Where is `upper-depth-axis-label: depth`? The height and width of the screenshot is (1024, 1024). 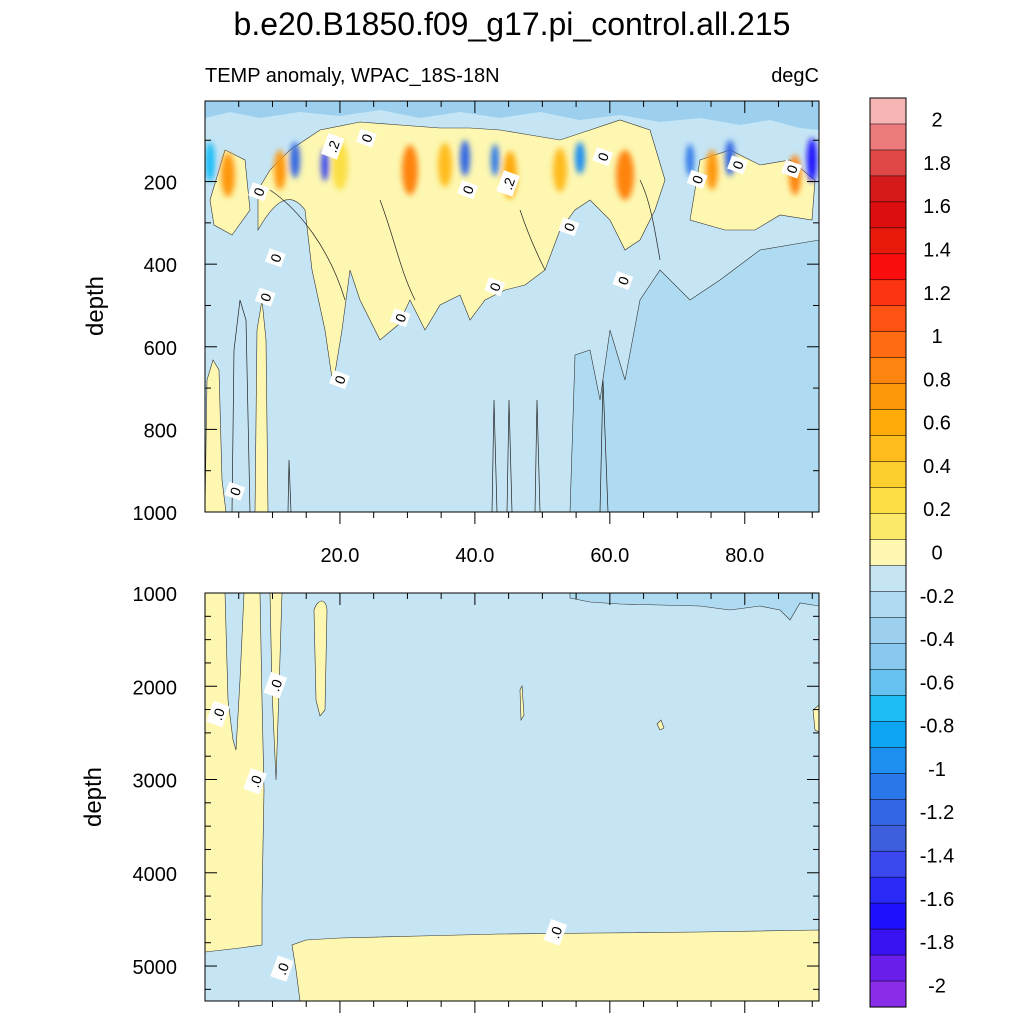
upper-depth-axis-label: depth is located at coordinates (95, 306).